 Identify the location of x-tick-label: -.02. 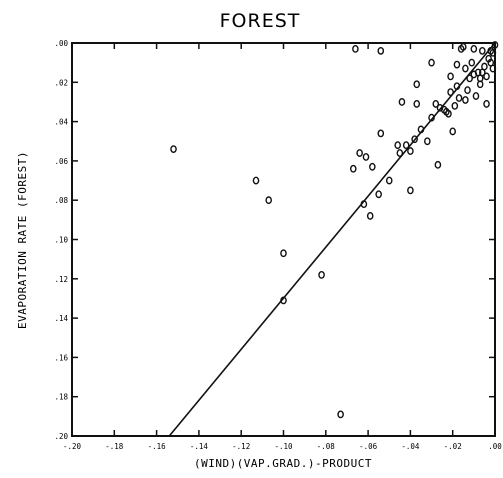
(453, 446).